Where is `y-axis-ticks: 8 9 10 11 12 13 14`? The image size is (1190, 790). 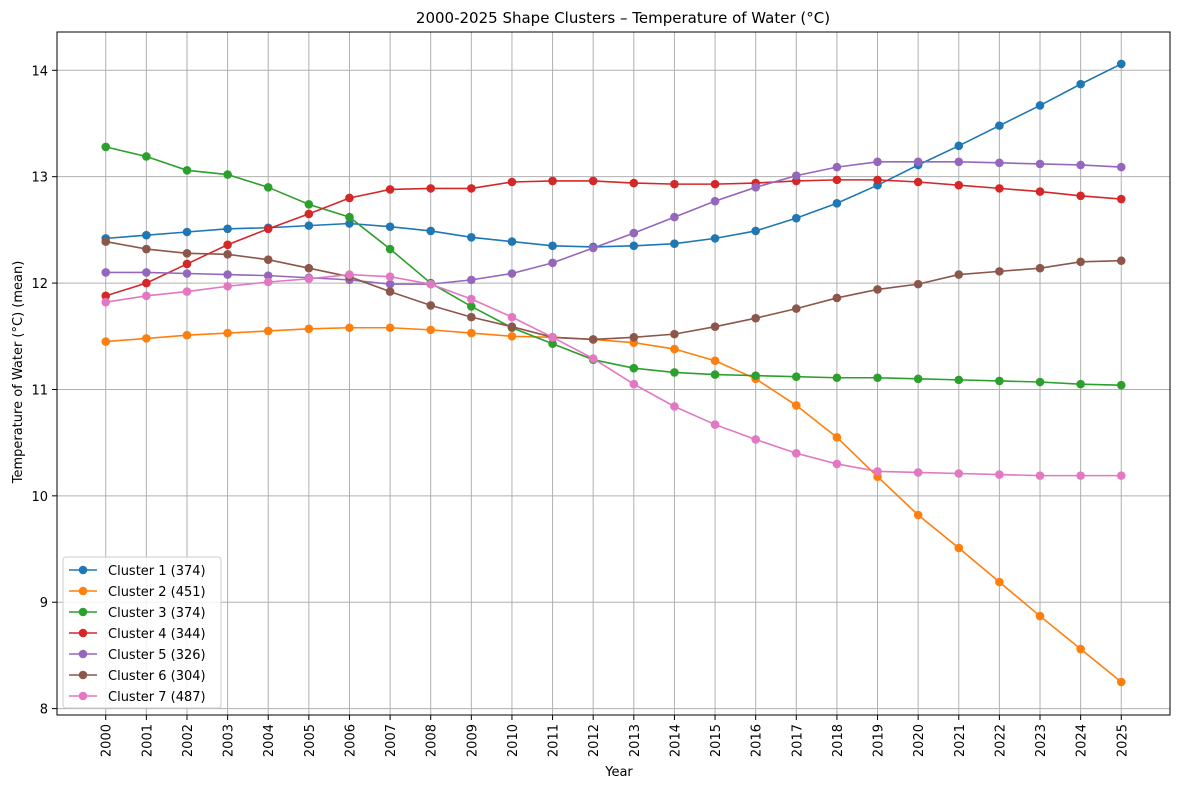 y-axis-ticks: 8 9 10 11 12 13 14 is located at coordinates (44, 391).